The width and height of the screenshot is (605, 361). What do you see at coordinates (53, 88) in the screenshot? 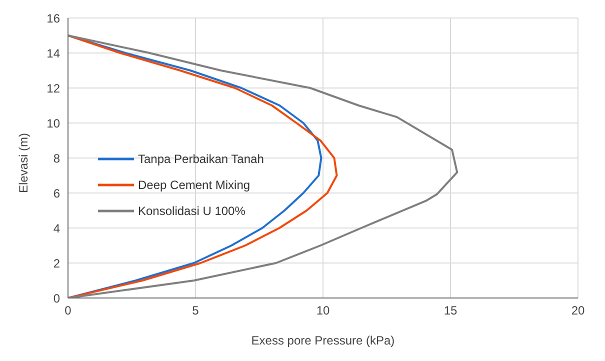
I see `y-tick-label: 12` at bounding box center [53, 88].